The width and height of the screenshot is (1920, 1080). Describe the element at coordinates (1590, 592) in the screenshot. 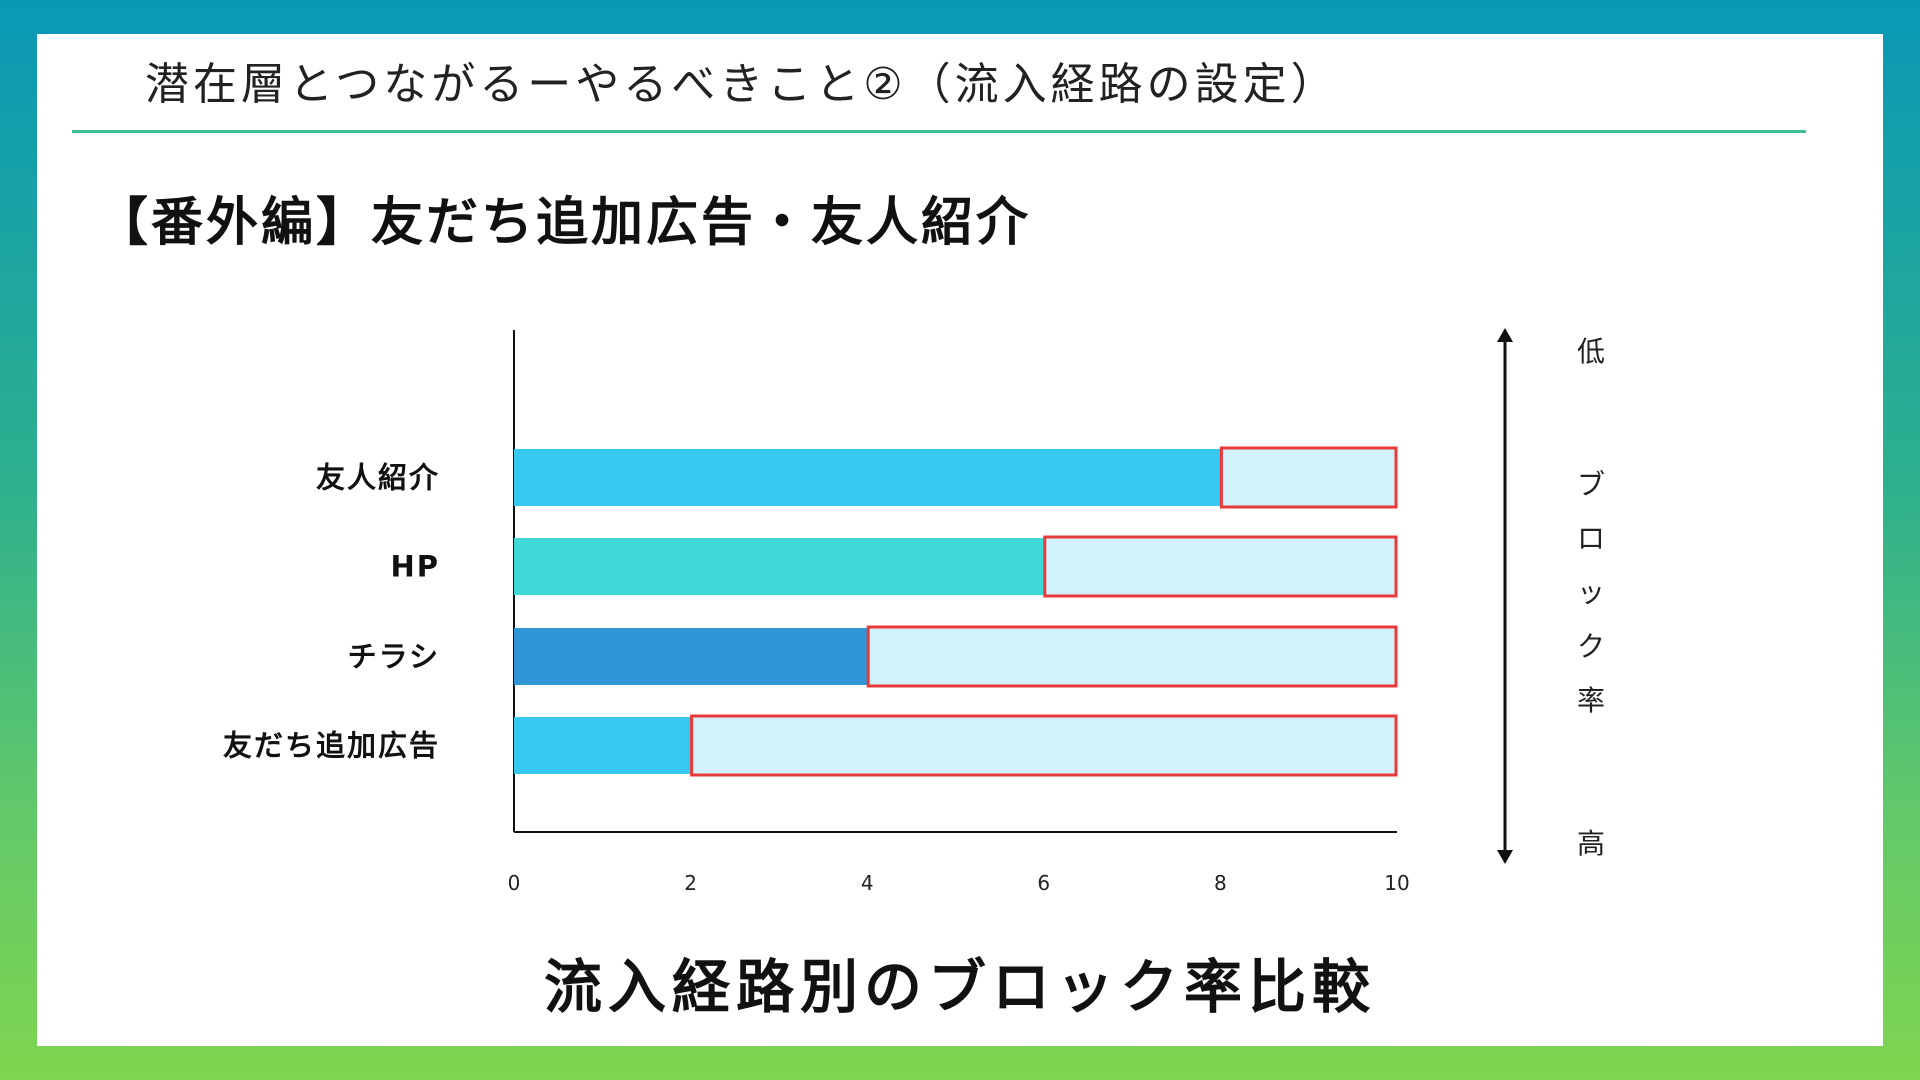

I see `scale-label-block-rate: ブロック率` at that location.